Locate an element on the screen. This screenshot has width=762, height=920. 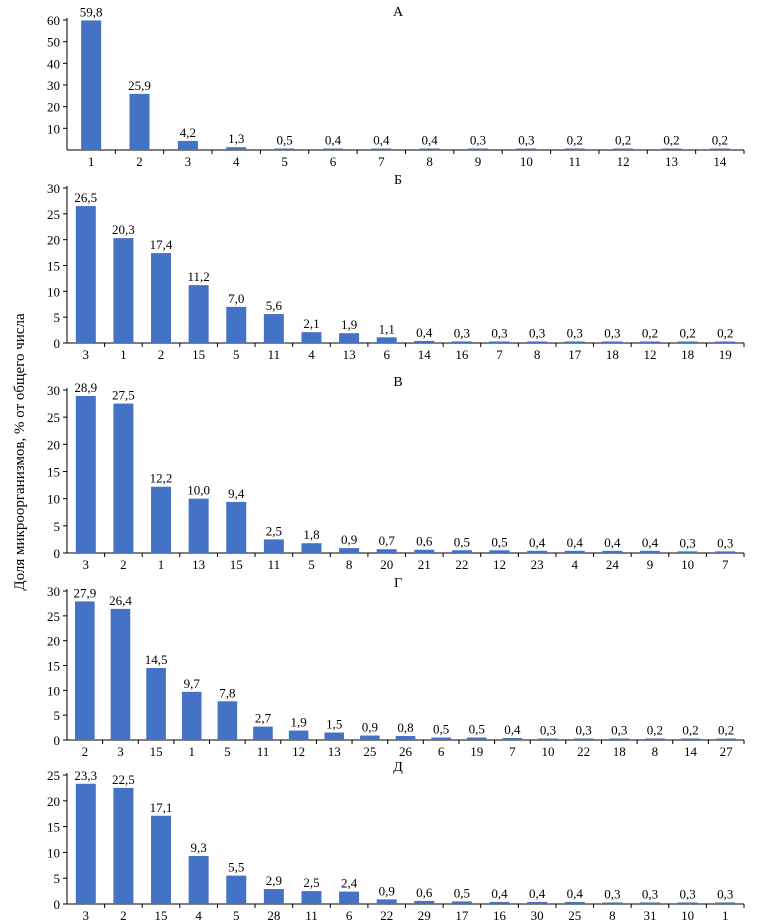
x-tick-label: 17 is located at coordinates (462, 914).